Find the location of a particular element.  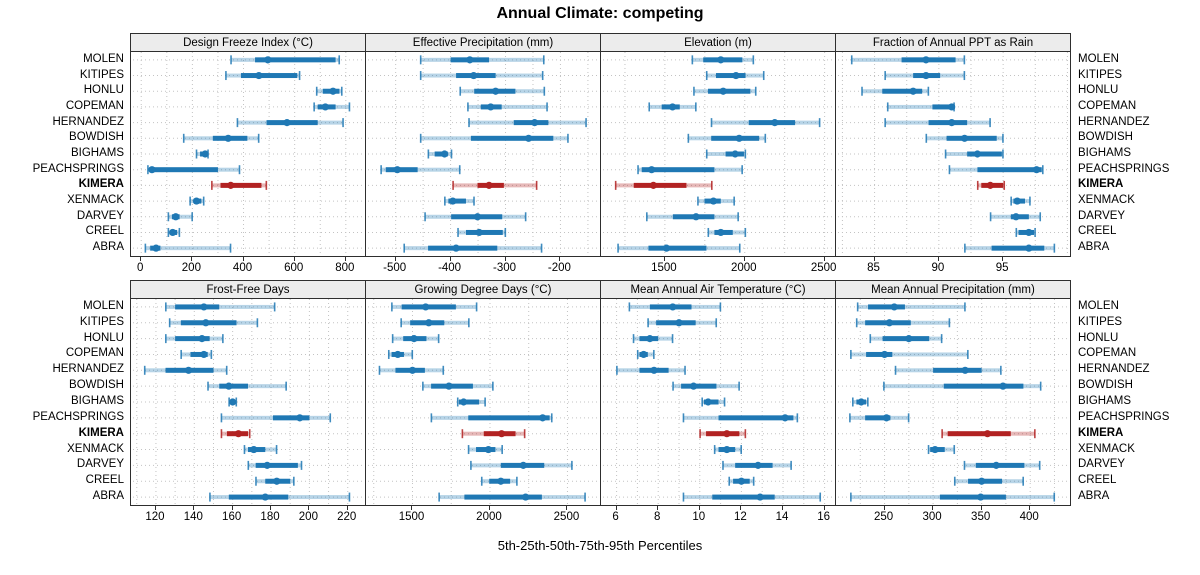

axis-tick-label: -400 is located at coordinates (450, 268).